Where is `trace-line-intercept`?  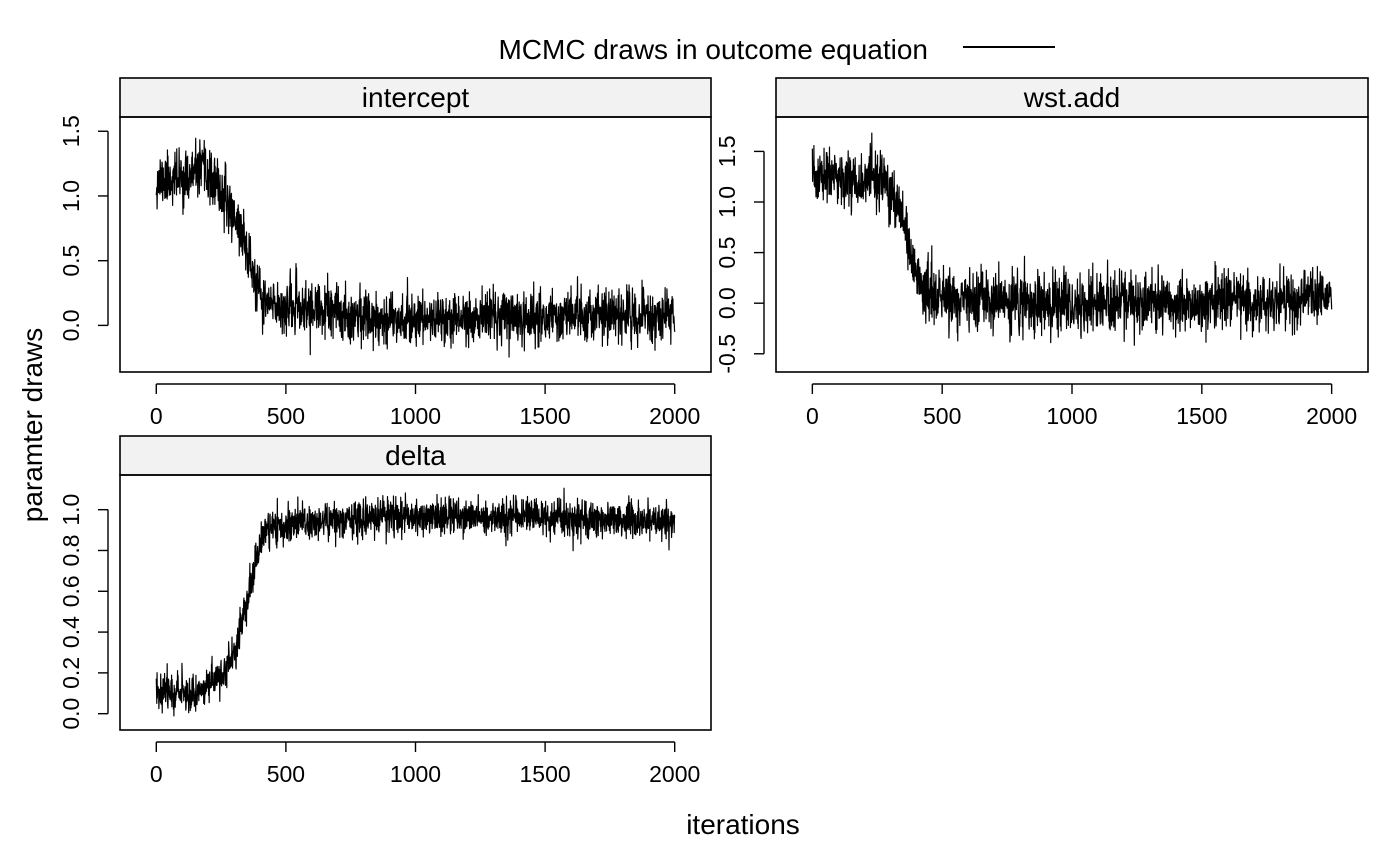
trace-line-intercept is located at coordinates (415, 247).